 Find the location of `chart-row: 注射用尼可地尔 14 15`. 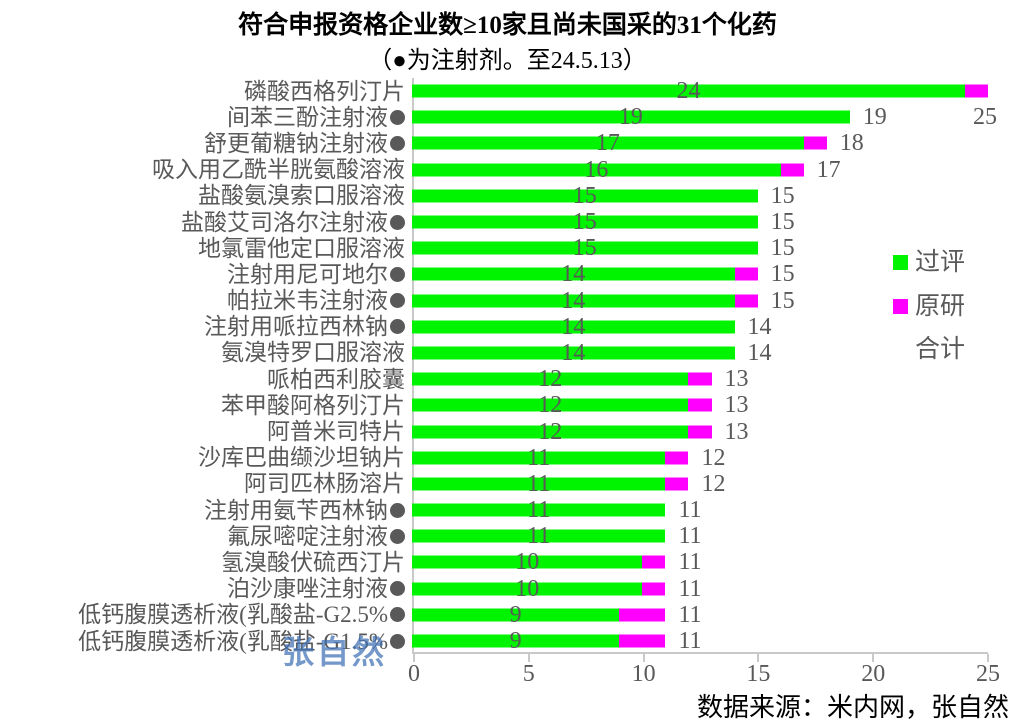

chart-row: 注射用尼可地尔 14 15 is located at coordinates (494, 274).